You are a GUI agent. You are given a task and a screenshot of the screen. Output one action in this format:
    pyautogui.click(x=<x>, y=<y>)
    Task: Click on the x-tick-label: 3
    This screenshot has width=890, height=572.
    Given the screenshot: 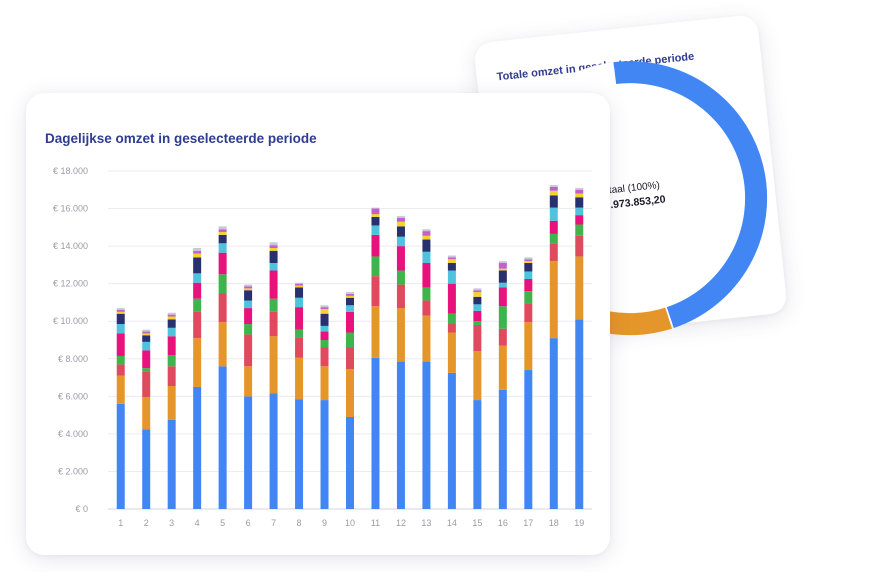 What is the action you would take?
    pyautogui.click(x=171, y=523)
    